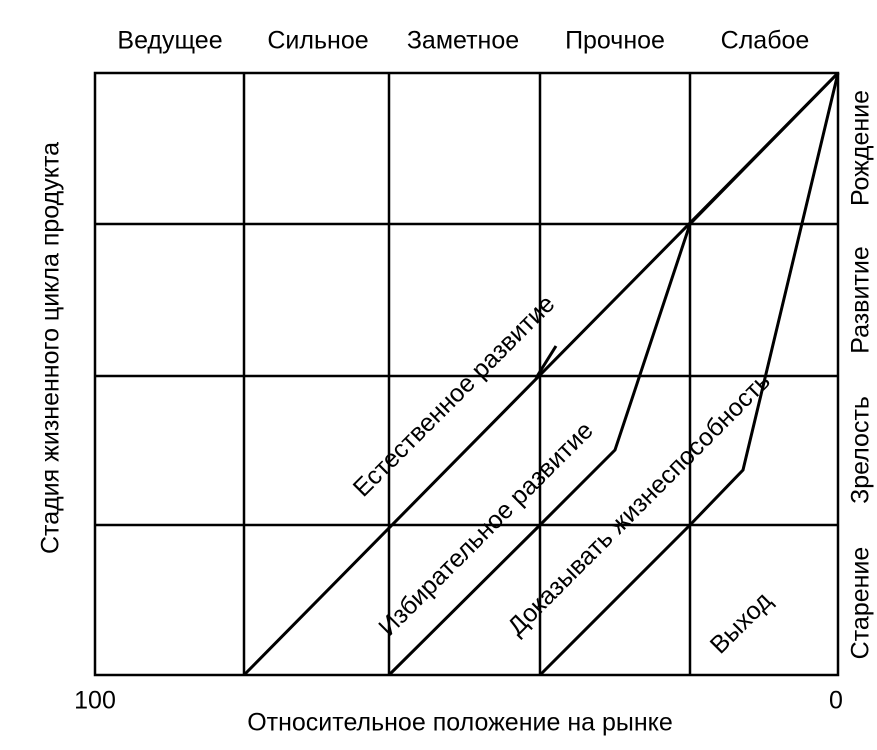  I want to click on y-axis-label: Стадия жизненного цикла продукта, so click(51, 348).